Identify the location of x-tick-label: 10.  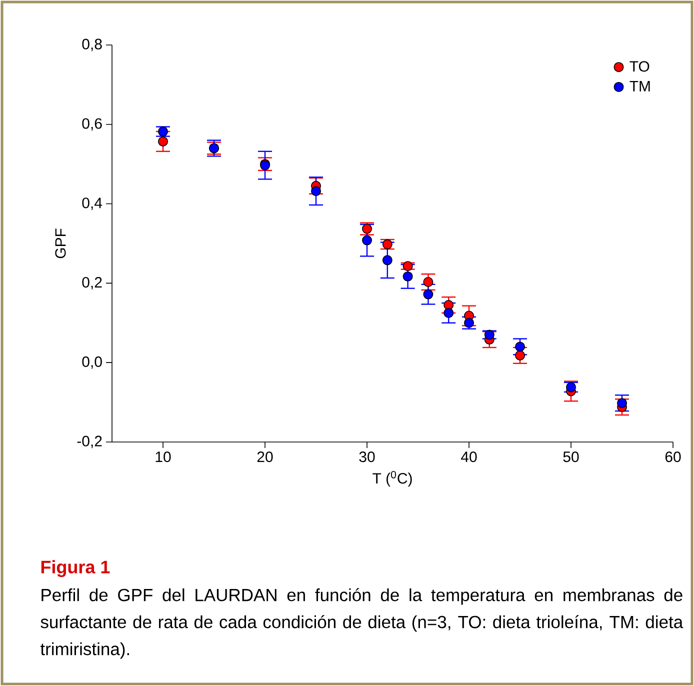
(163, 457).